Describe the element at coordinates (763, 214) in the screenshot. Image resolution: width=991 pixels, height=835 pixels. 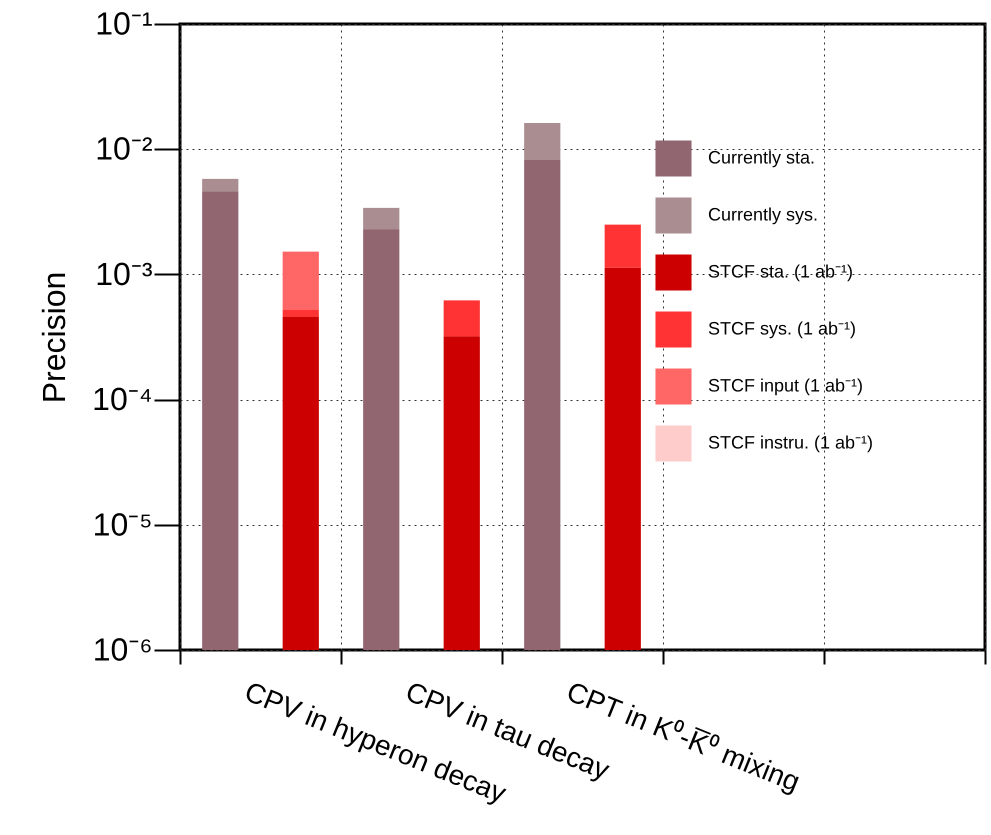
I see `legend-label: Currently sys.` at that location.